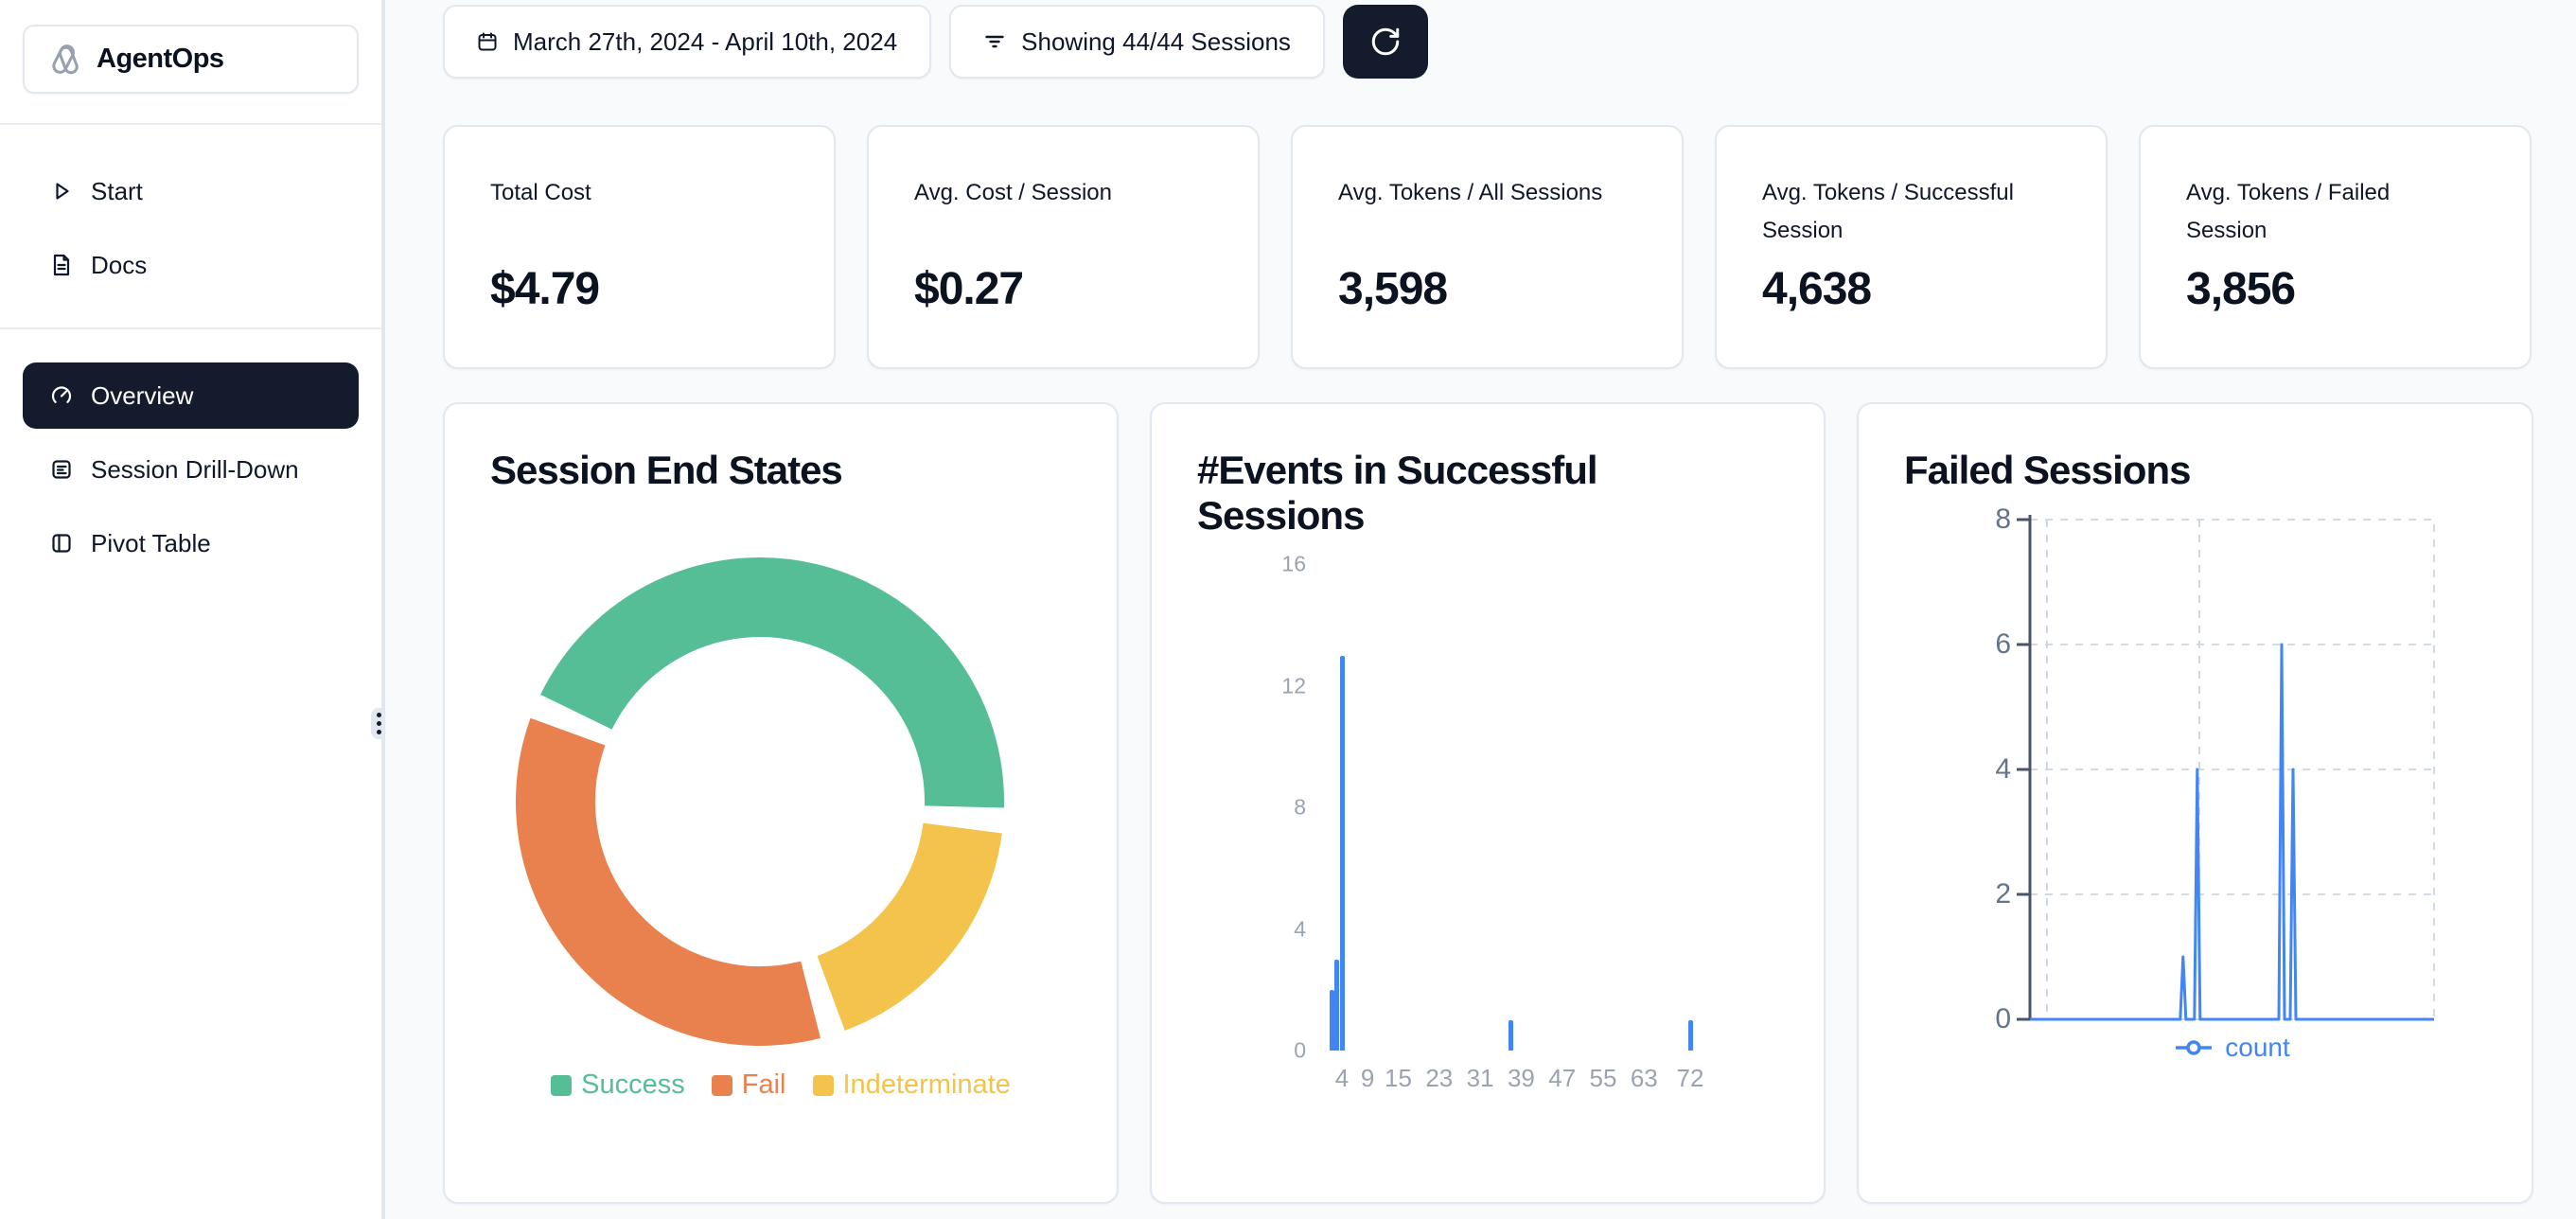 Image resolution: width=2576 pixels, height=1219 pixels. Describe the element at coordinates (160, 59) in the screenshot. I see `brand-name: AgentOps` at that location.